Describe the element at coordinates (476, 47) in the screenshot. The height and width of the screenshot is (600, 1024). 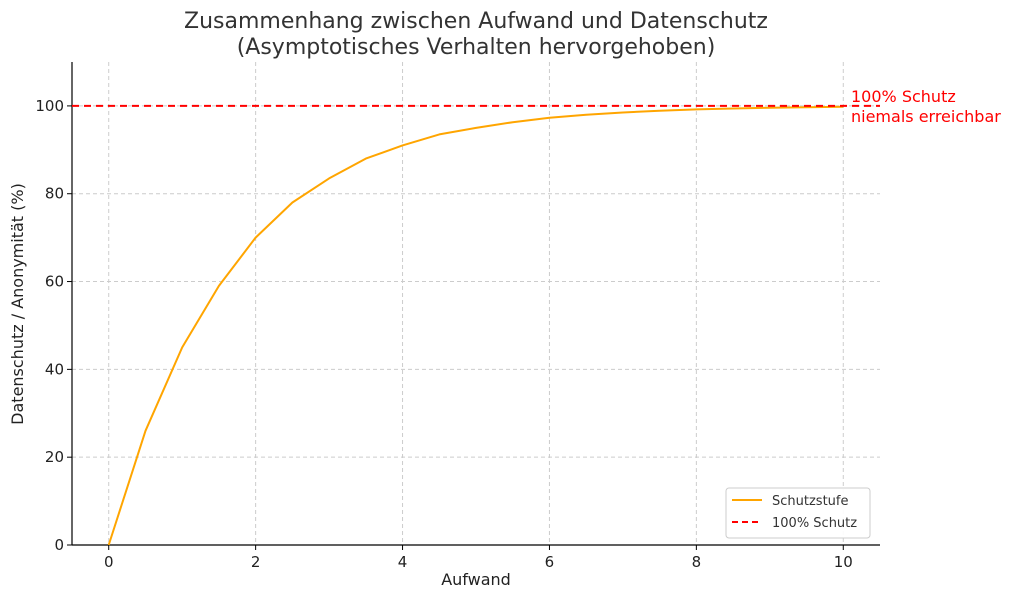
I see `chart-title-line-2: (Asymptotisches Verhalten hervorgehoben)` at that location.